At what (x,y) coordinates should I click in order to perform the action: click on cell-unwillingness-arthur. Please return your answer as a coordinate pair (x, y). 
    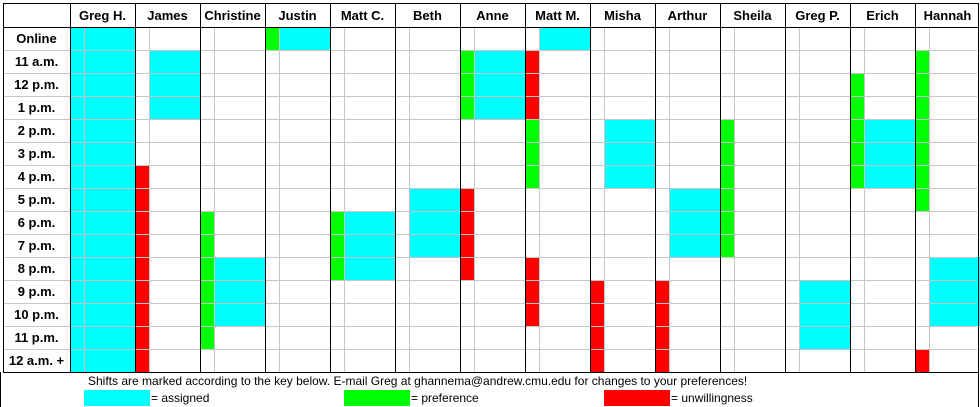
    Looking at the image, I should click on (662, 291).